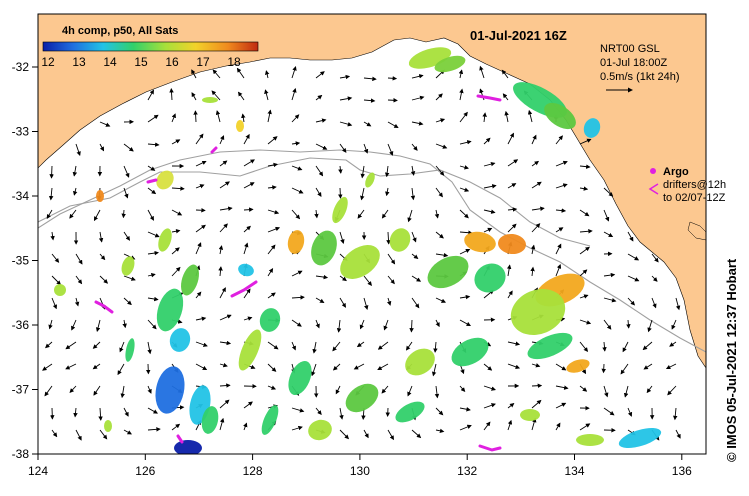  What do you see at coordinates (21, 325) in the screenshot?
I see `y-tick-label: -36` at bounding box center [21, 325].